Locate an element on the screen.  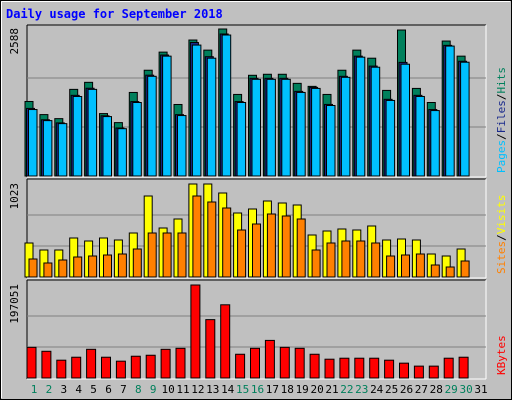
x-tick-label: 25 is located at coordinates (391, 389).